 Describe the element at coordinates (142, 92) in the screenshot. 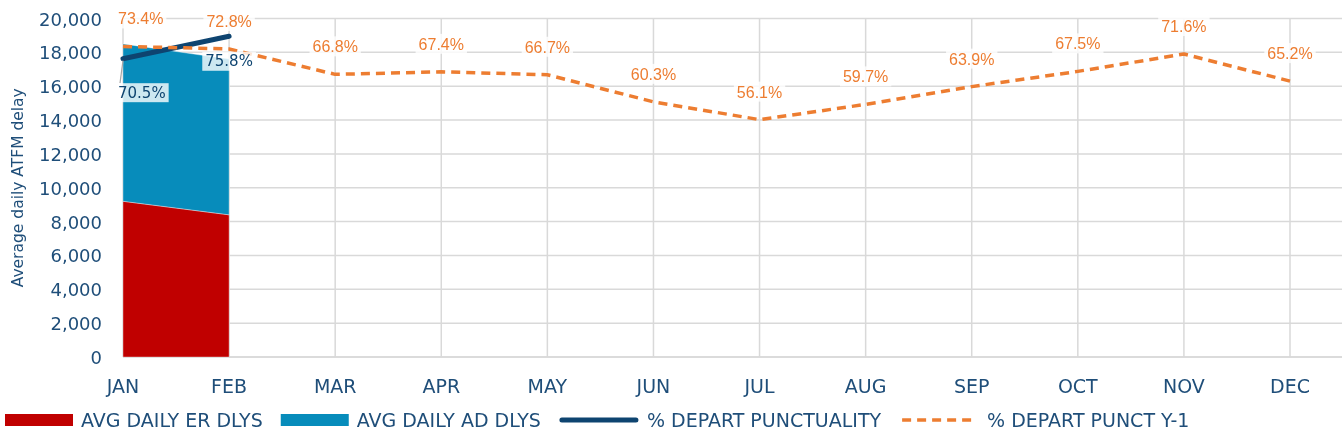

I see `data-label: 70.5%` at that location.